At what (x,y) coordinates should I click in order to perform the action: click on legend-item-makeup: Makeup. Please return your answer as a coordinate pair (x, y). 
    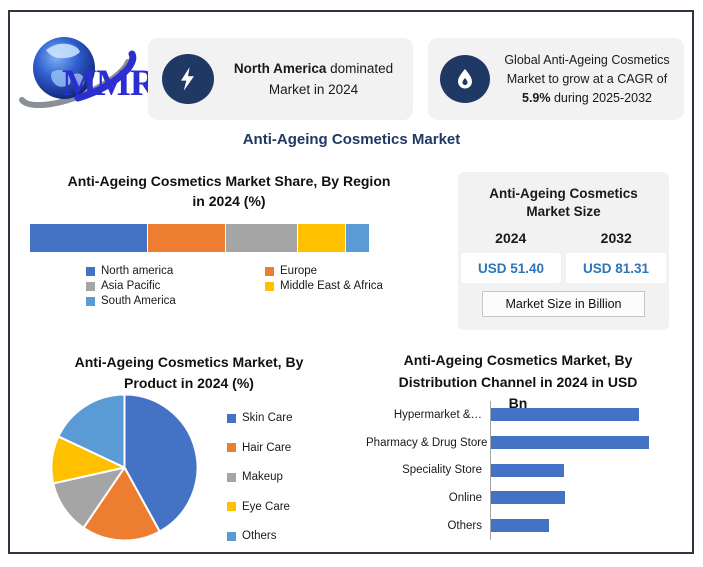
    Looking at the image, I should click on (260, 477).